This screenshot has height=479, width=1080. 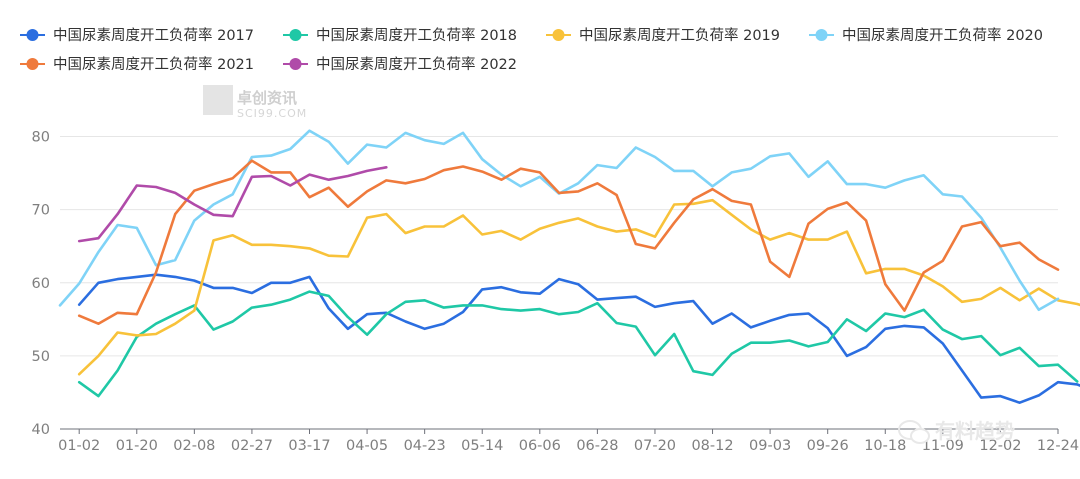 What do you see at coordinates (1000, 446) in the screenshot?
I see `x-tick-label: 12-02` at bounding box center [1000, 446].